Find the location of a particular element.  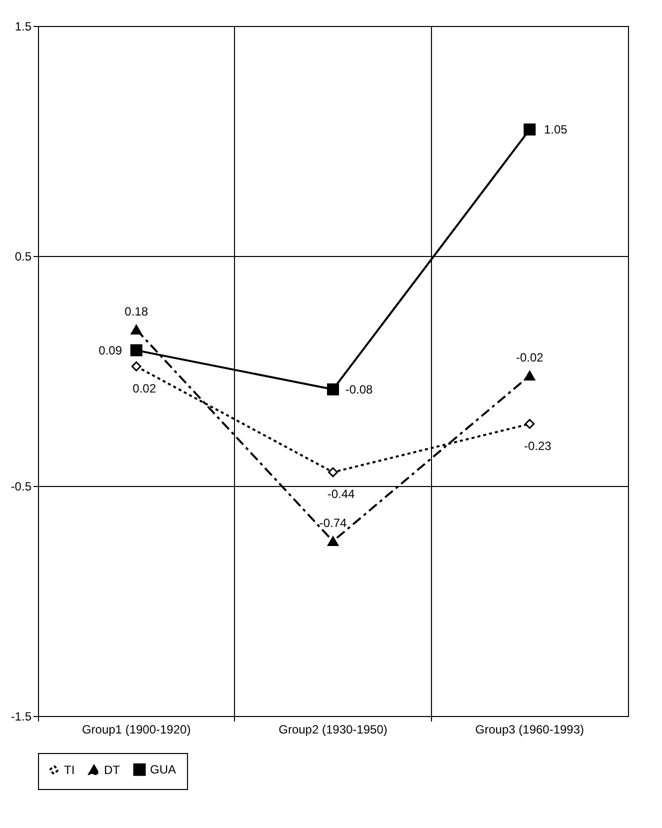

y-tick-label: 0.5 is located at coordinates (23, 257).